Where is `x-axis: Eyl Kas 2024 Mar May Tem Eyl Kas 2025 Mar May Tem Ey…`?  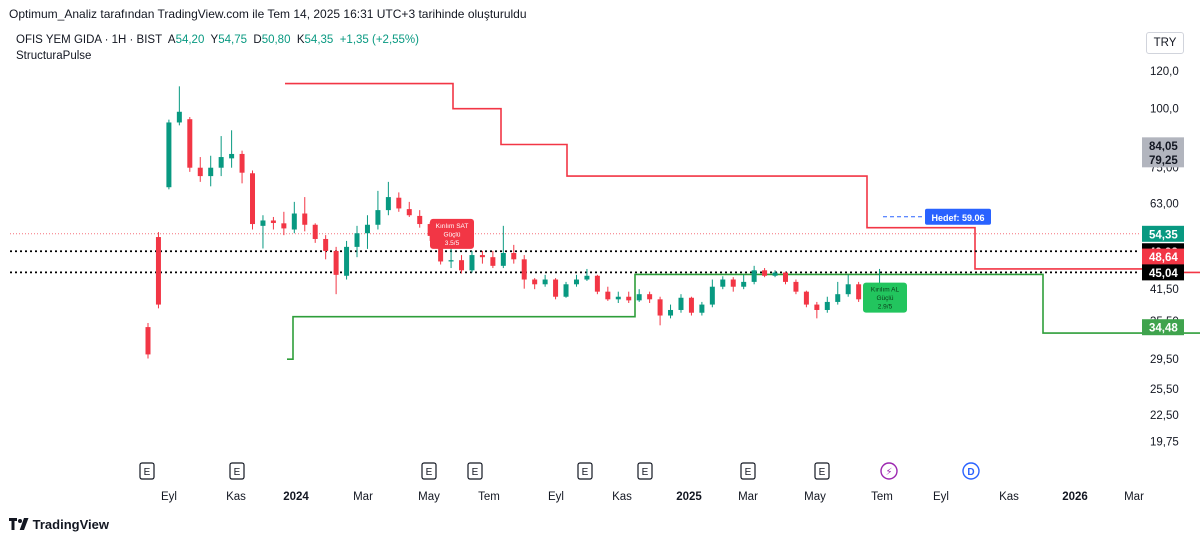 x-axis: Eyl Kas 2024 Mar May Tem Eyl Kas 2025 Mar May Tem Ey… is located at coordinates (652, 497).